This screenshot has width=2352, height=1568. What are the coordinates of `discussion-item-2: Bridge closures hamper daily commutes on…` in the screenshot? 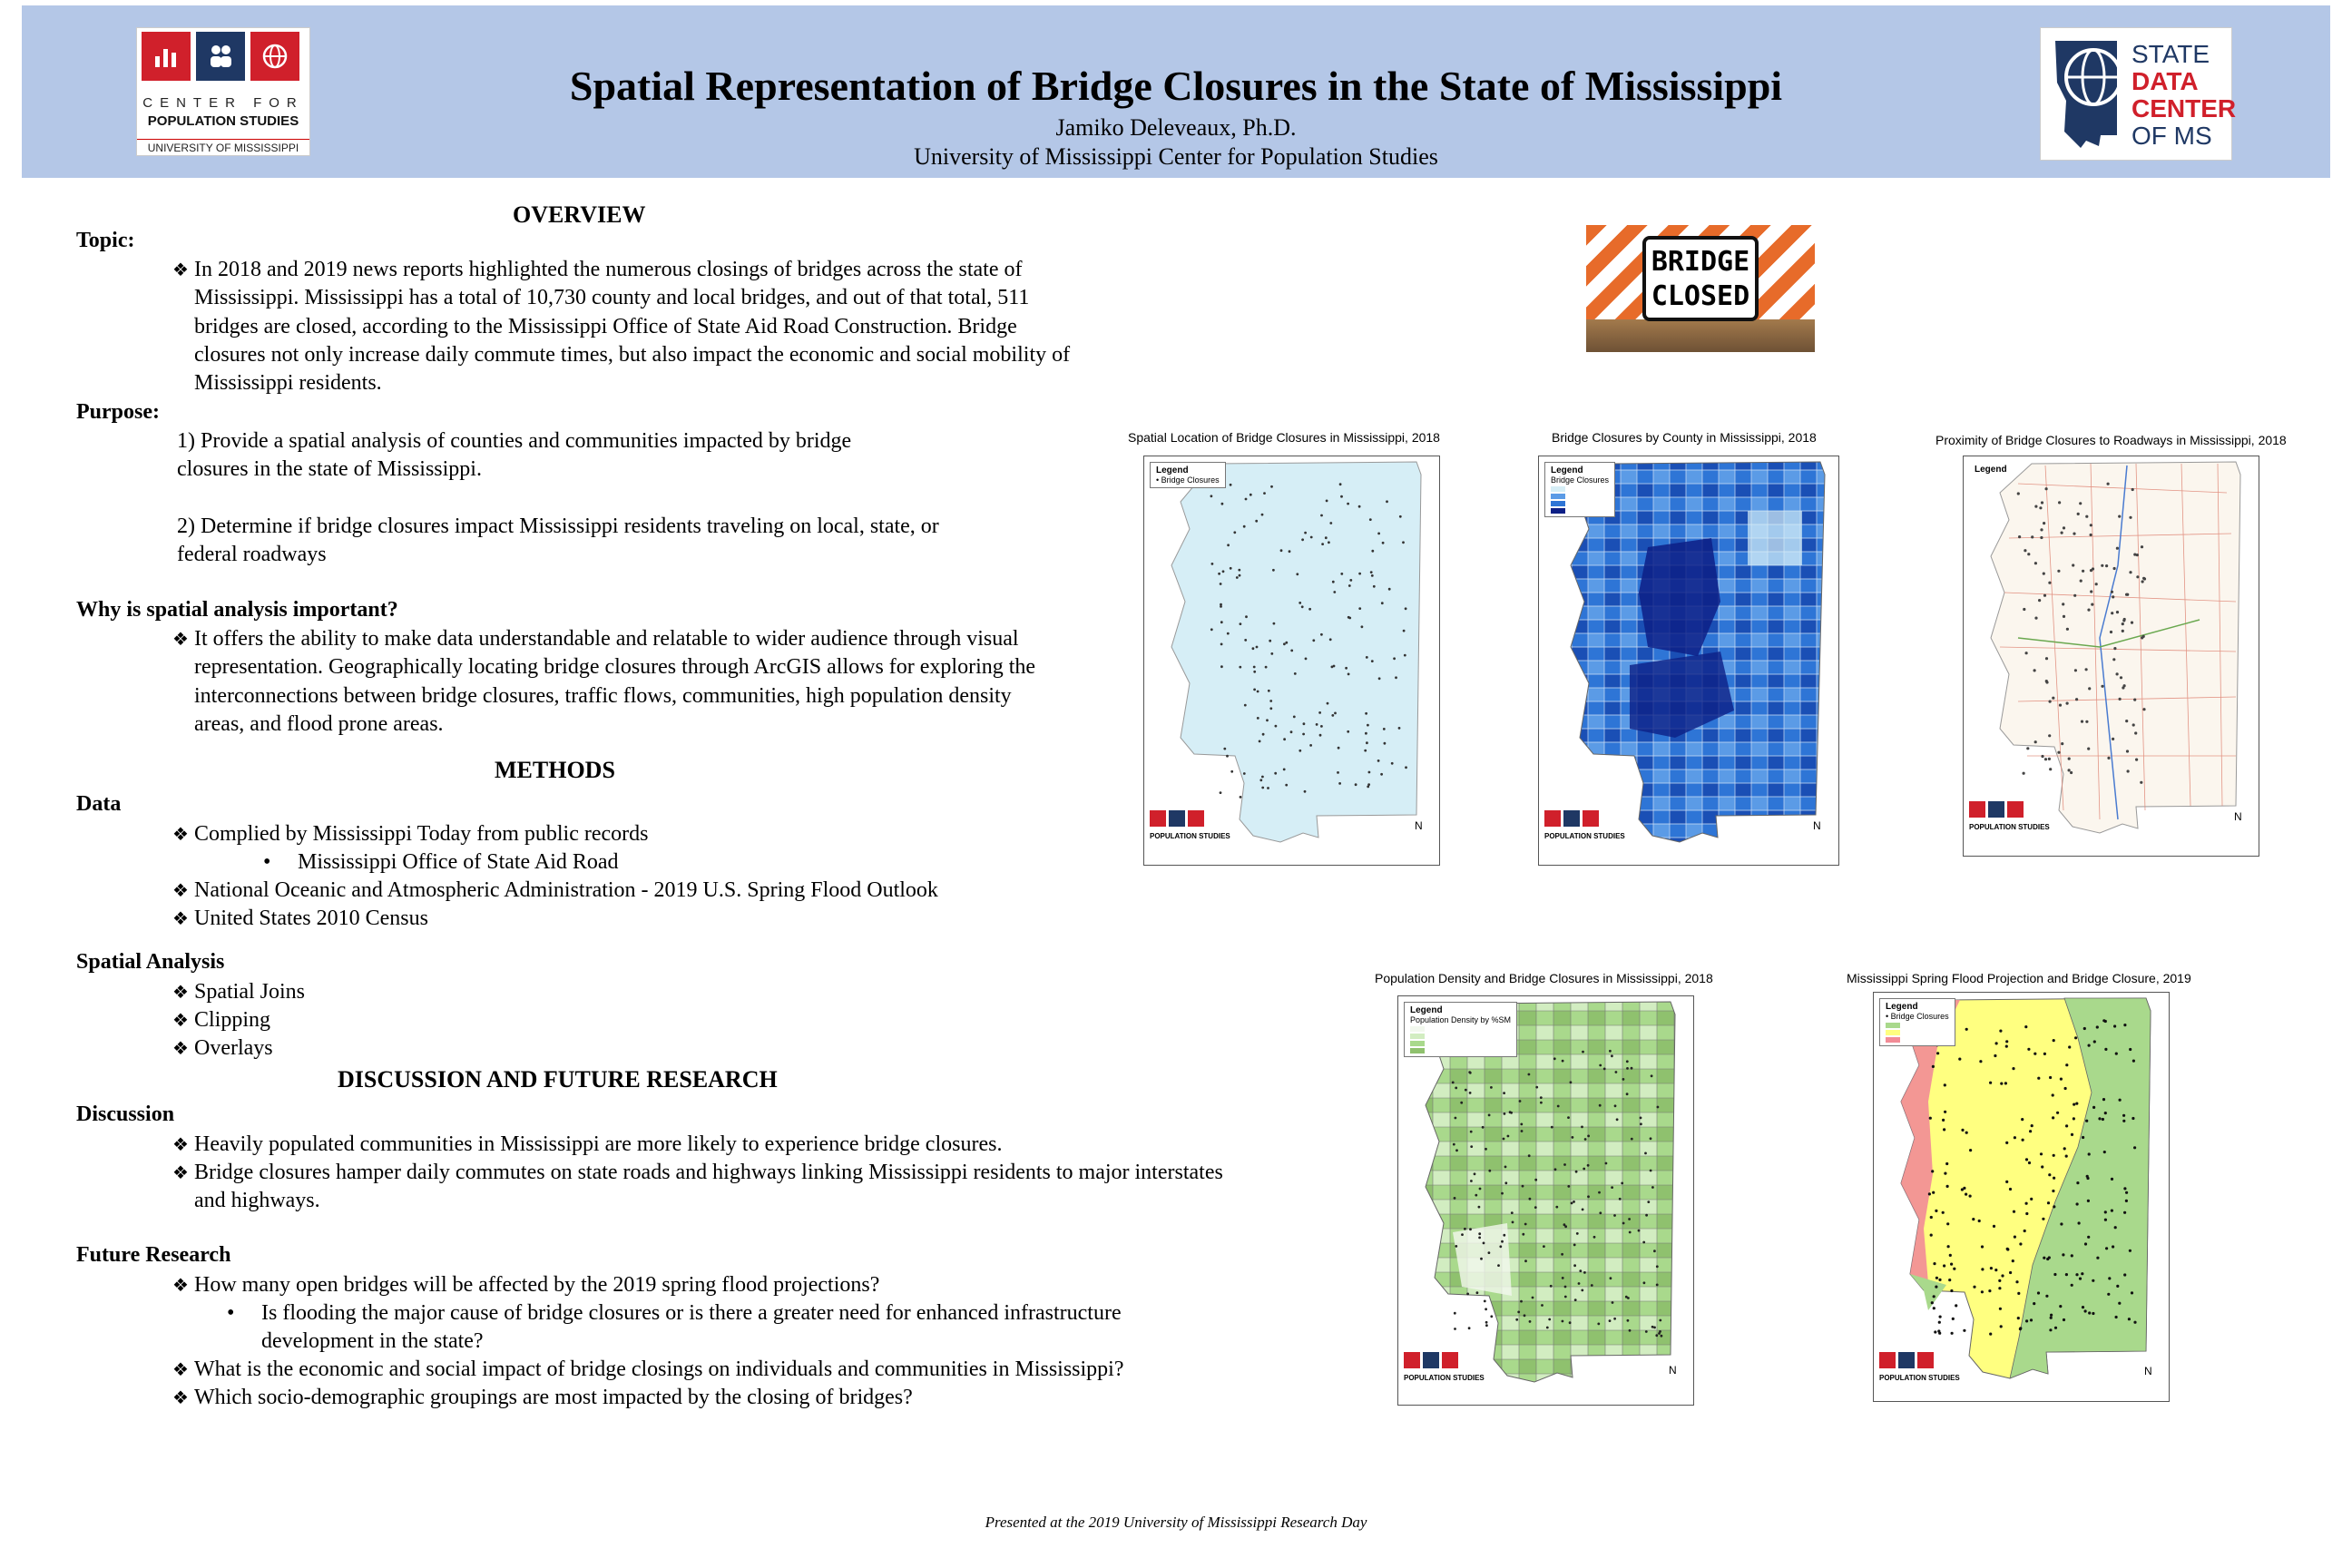 It's located at (705, 1187).